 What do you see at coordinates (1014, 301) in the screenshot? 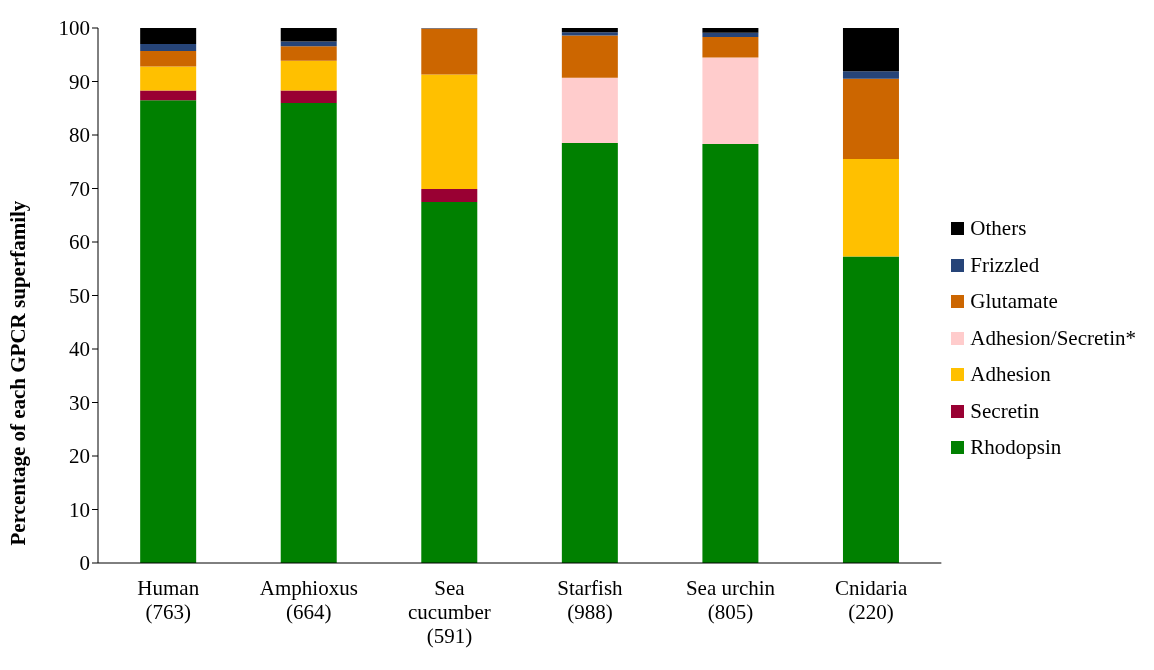
I see `legend-label: Glutamate` at bounding box center [1014, 301].